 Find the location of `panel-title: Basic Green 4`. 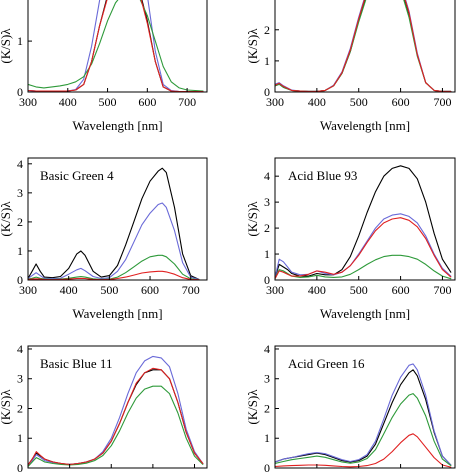

panel-title: Basic Green 4 is located at coordinates (77, 175).